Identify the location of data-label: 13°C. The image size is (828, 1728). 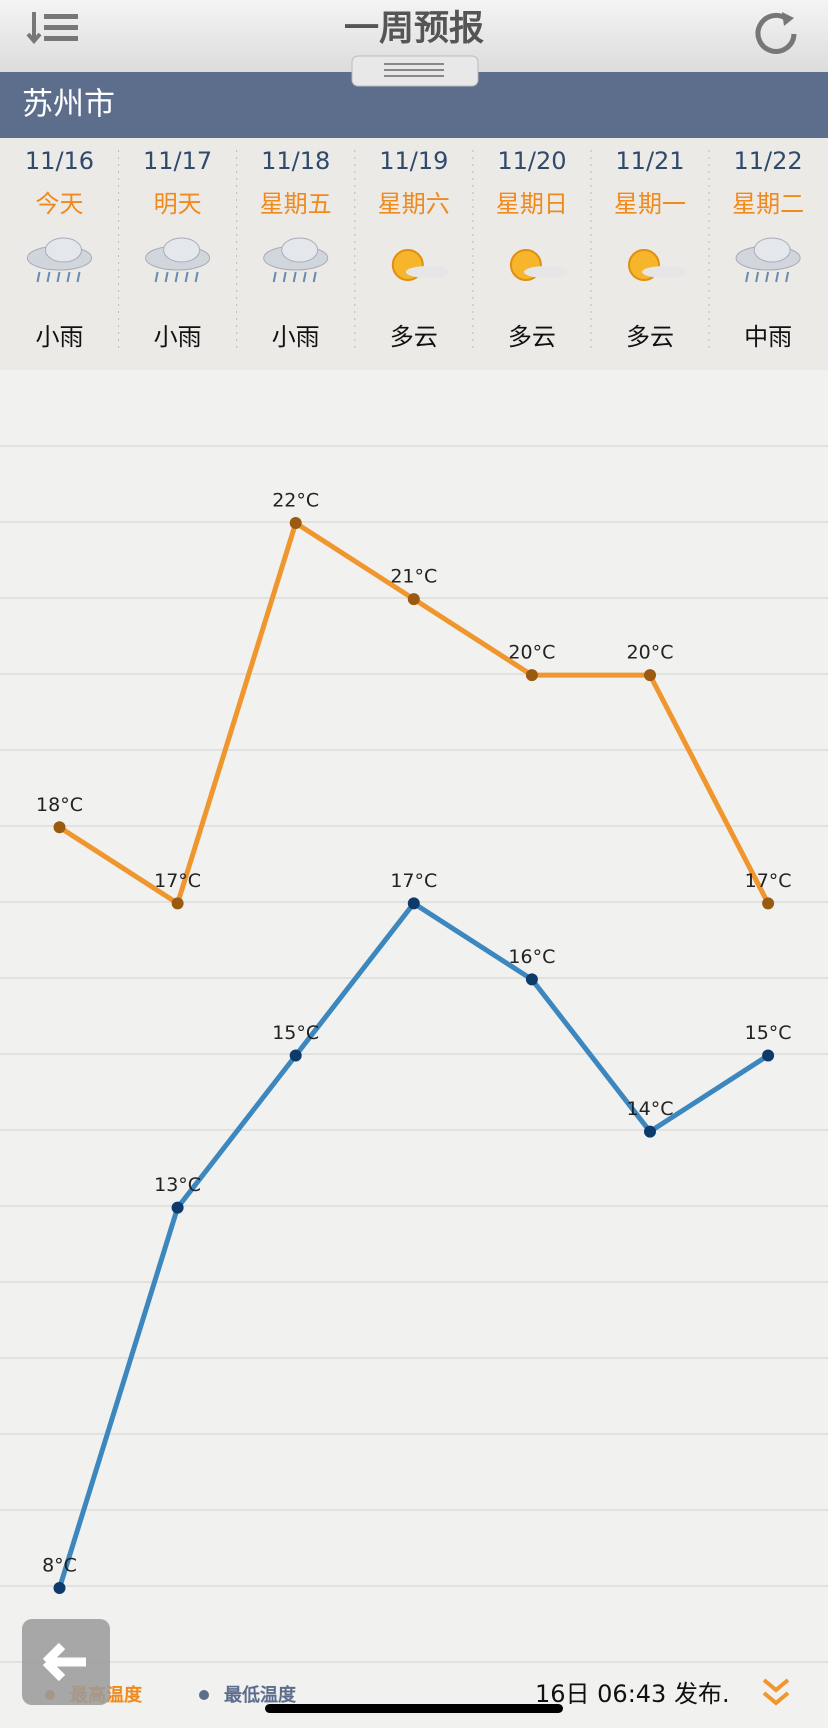
(177, 1185).